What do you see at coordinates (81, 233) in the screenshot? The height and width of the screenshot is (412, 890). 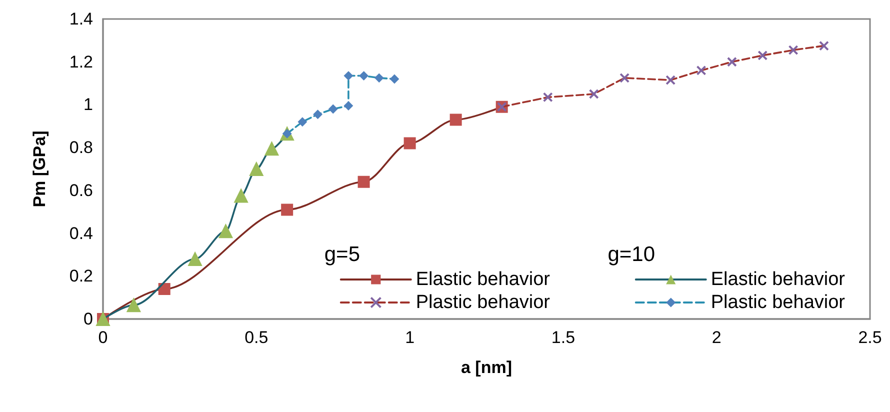 I see `y-tick-label: 0.4` at bounding box center [81, 233].